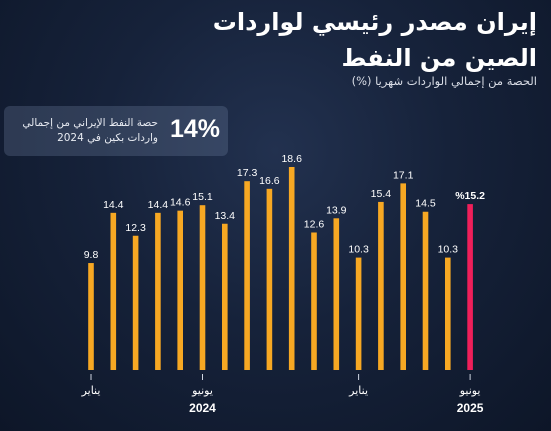 Image resolution: width=551 pixels, height=431 pixels. Describe the element at coordinates (135, 228) in the screenshot. I see `bar-value-label: 12.3` at that location.